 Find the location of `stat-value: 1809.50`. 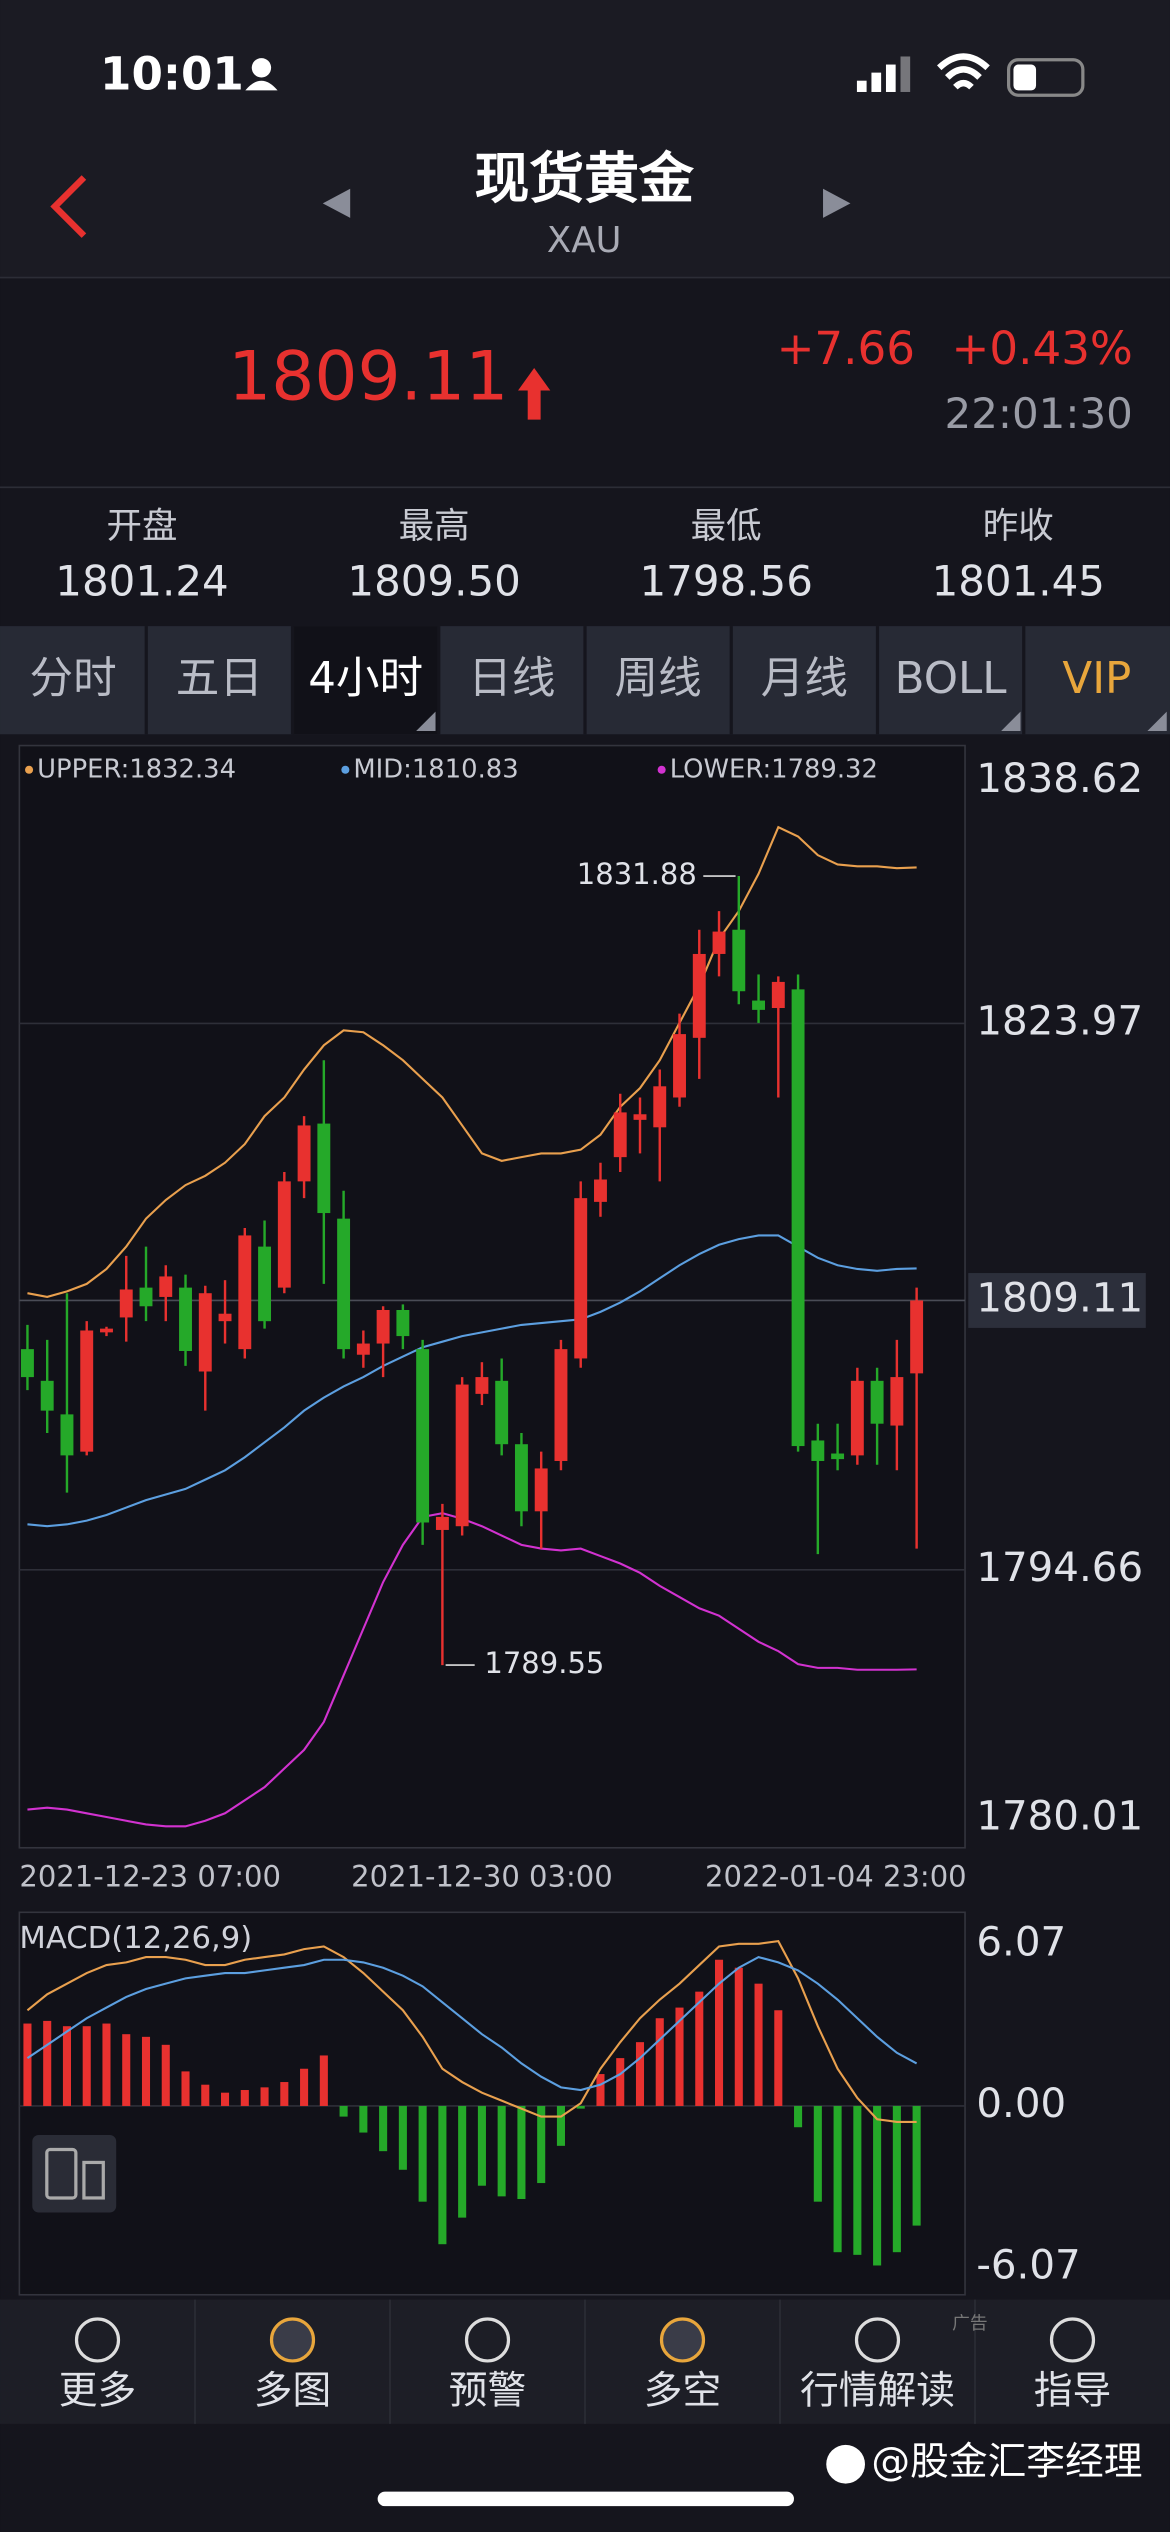

stat-value: 1809.50 is located at coordinates (433, 581).